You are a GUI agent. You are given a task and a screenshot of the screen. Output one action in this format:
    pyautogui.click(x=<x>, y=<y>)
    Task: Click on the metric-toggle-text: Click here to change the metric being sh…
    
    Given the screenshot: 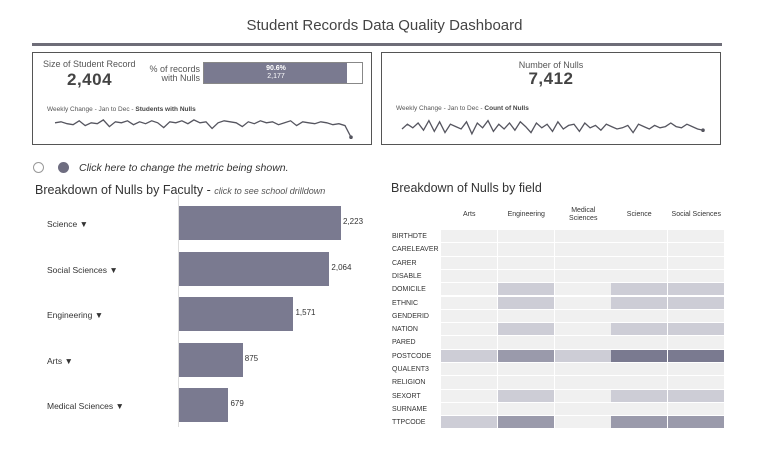 What is the action you would take?
    pyautogui.click(x=184, y=168)
    